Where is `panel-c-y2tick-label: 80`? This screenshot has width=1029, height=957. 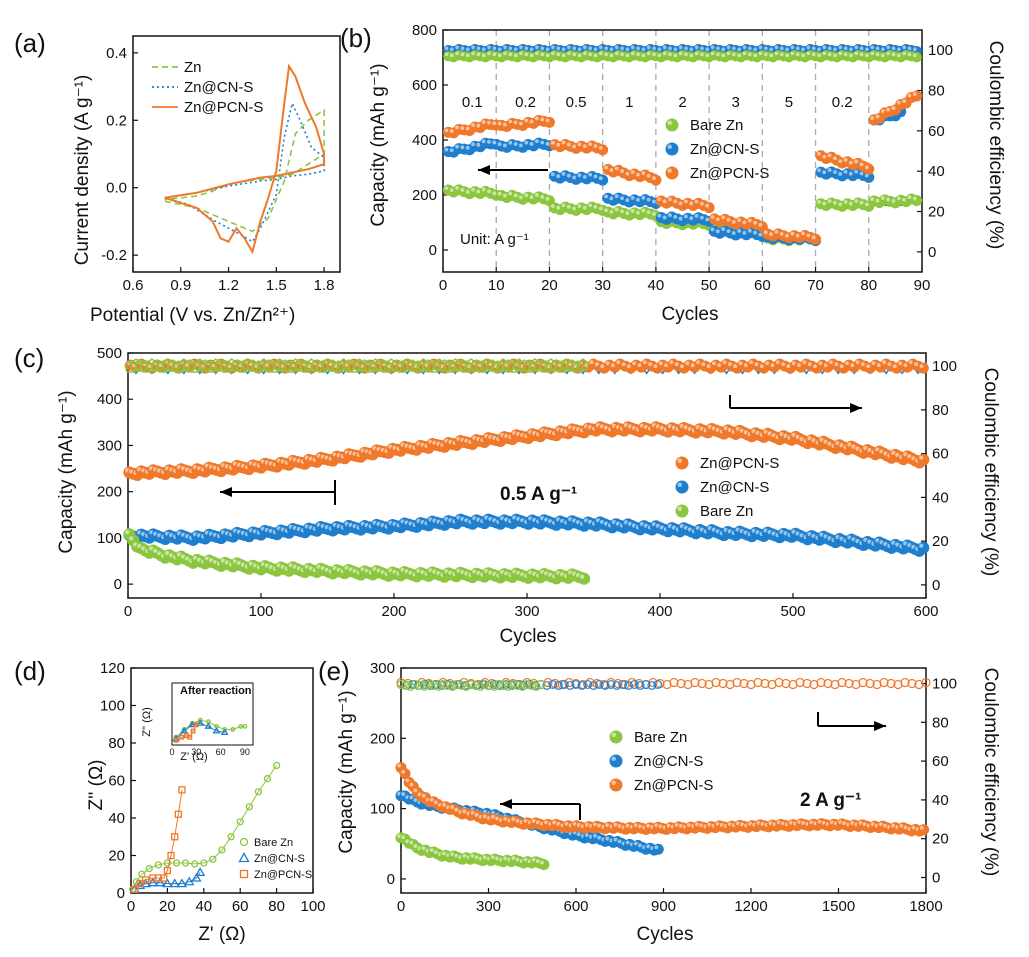
panel-c-y2tick-label: 80 is located at coordinates (940, 410).